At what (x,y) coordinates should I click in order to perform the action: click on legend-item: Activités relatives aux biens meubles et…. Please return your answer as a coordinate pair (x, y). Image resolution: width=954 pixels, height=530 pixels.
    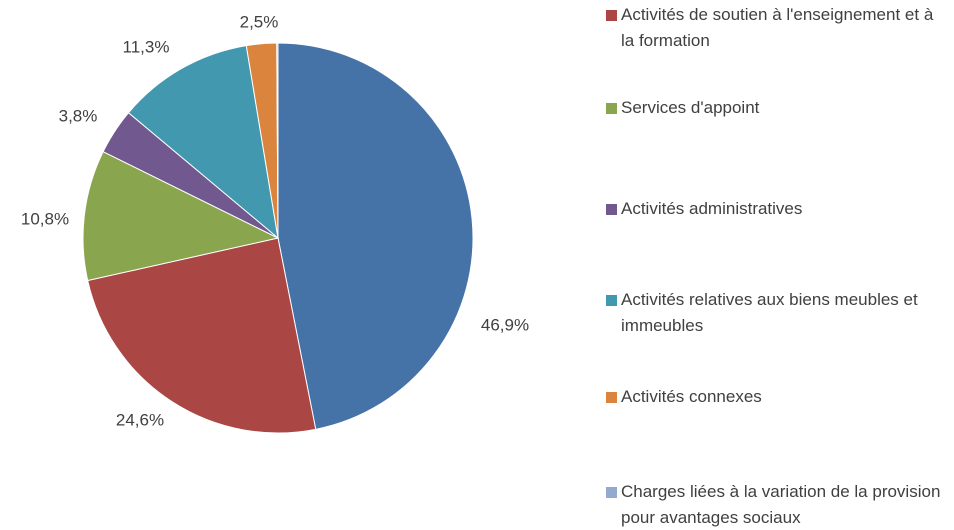
    Looking at the image, I should click on (776, 313).